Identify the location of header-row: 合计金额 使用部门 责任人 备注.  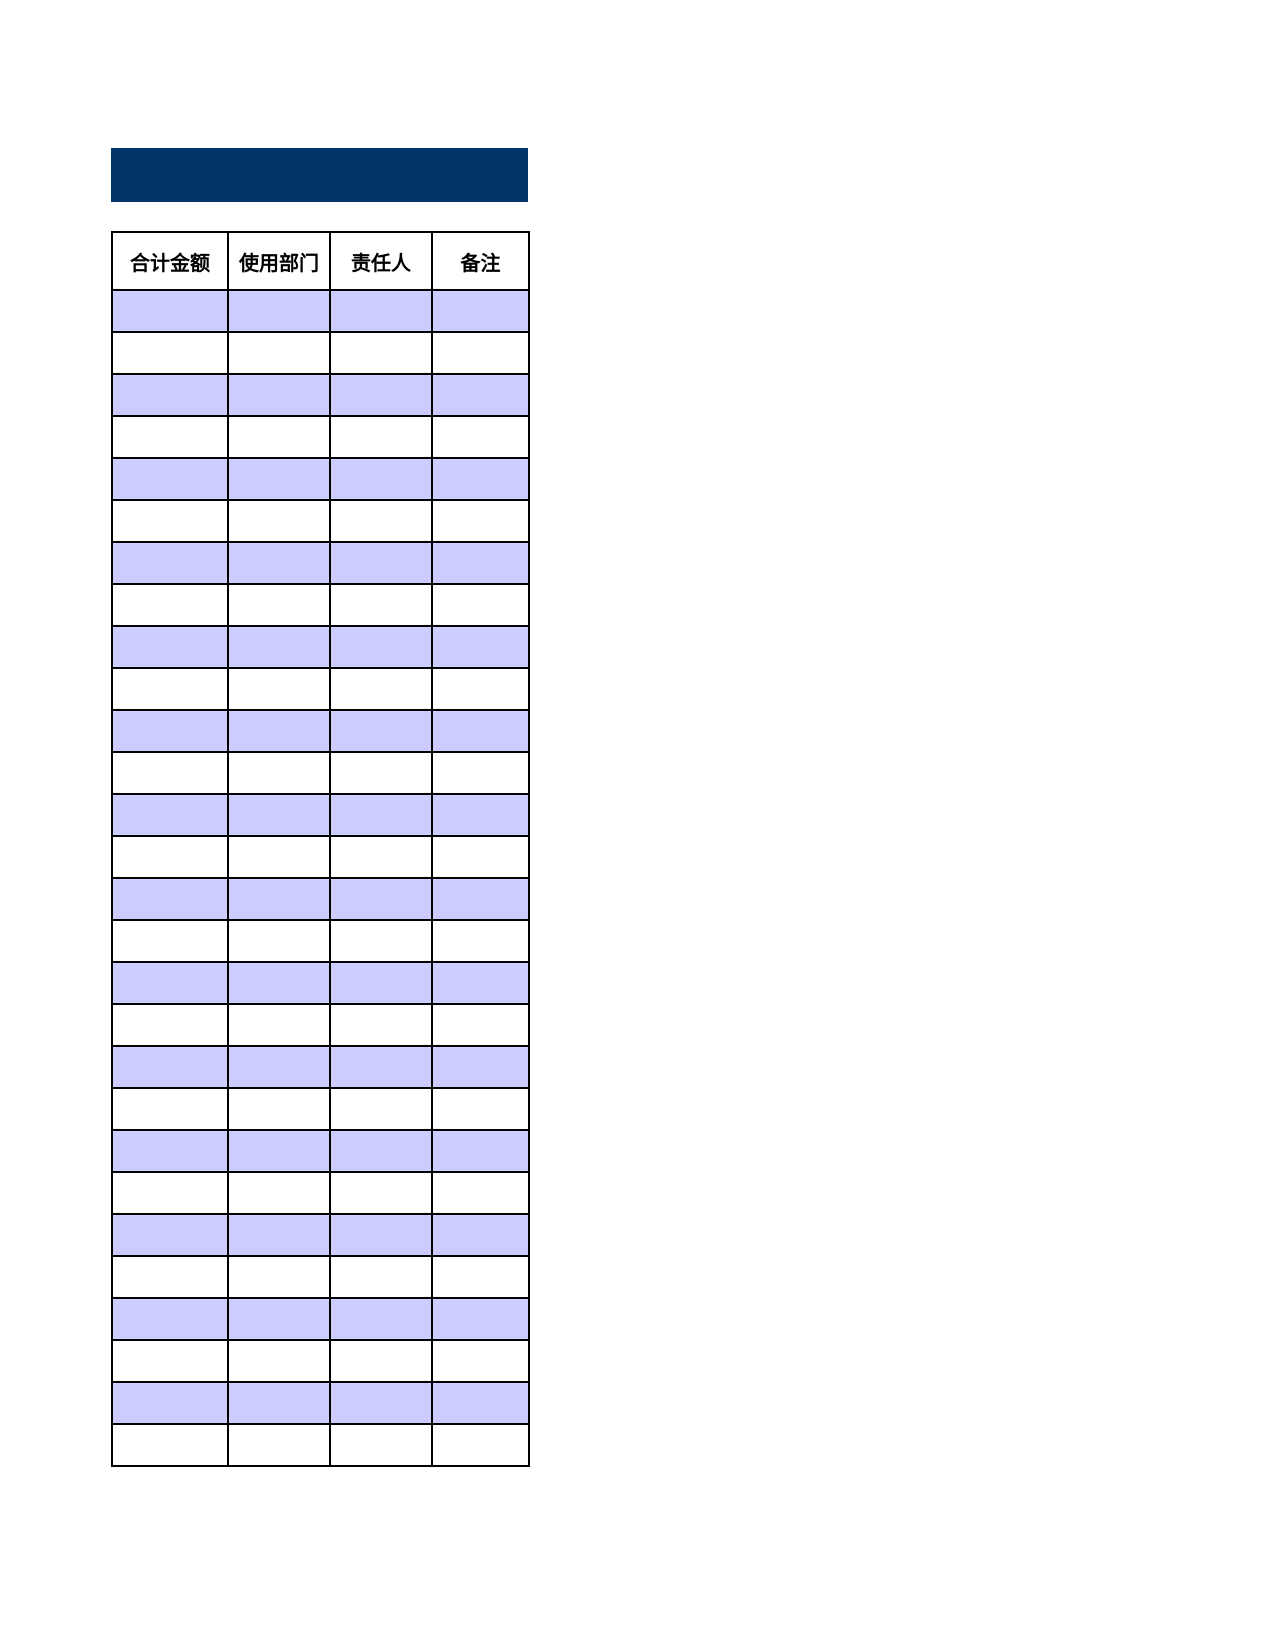
(320, 261).